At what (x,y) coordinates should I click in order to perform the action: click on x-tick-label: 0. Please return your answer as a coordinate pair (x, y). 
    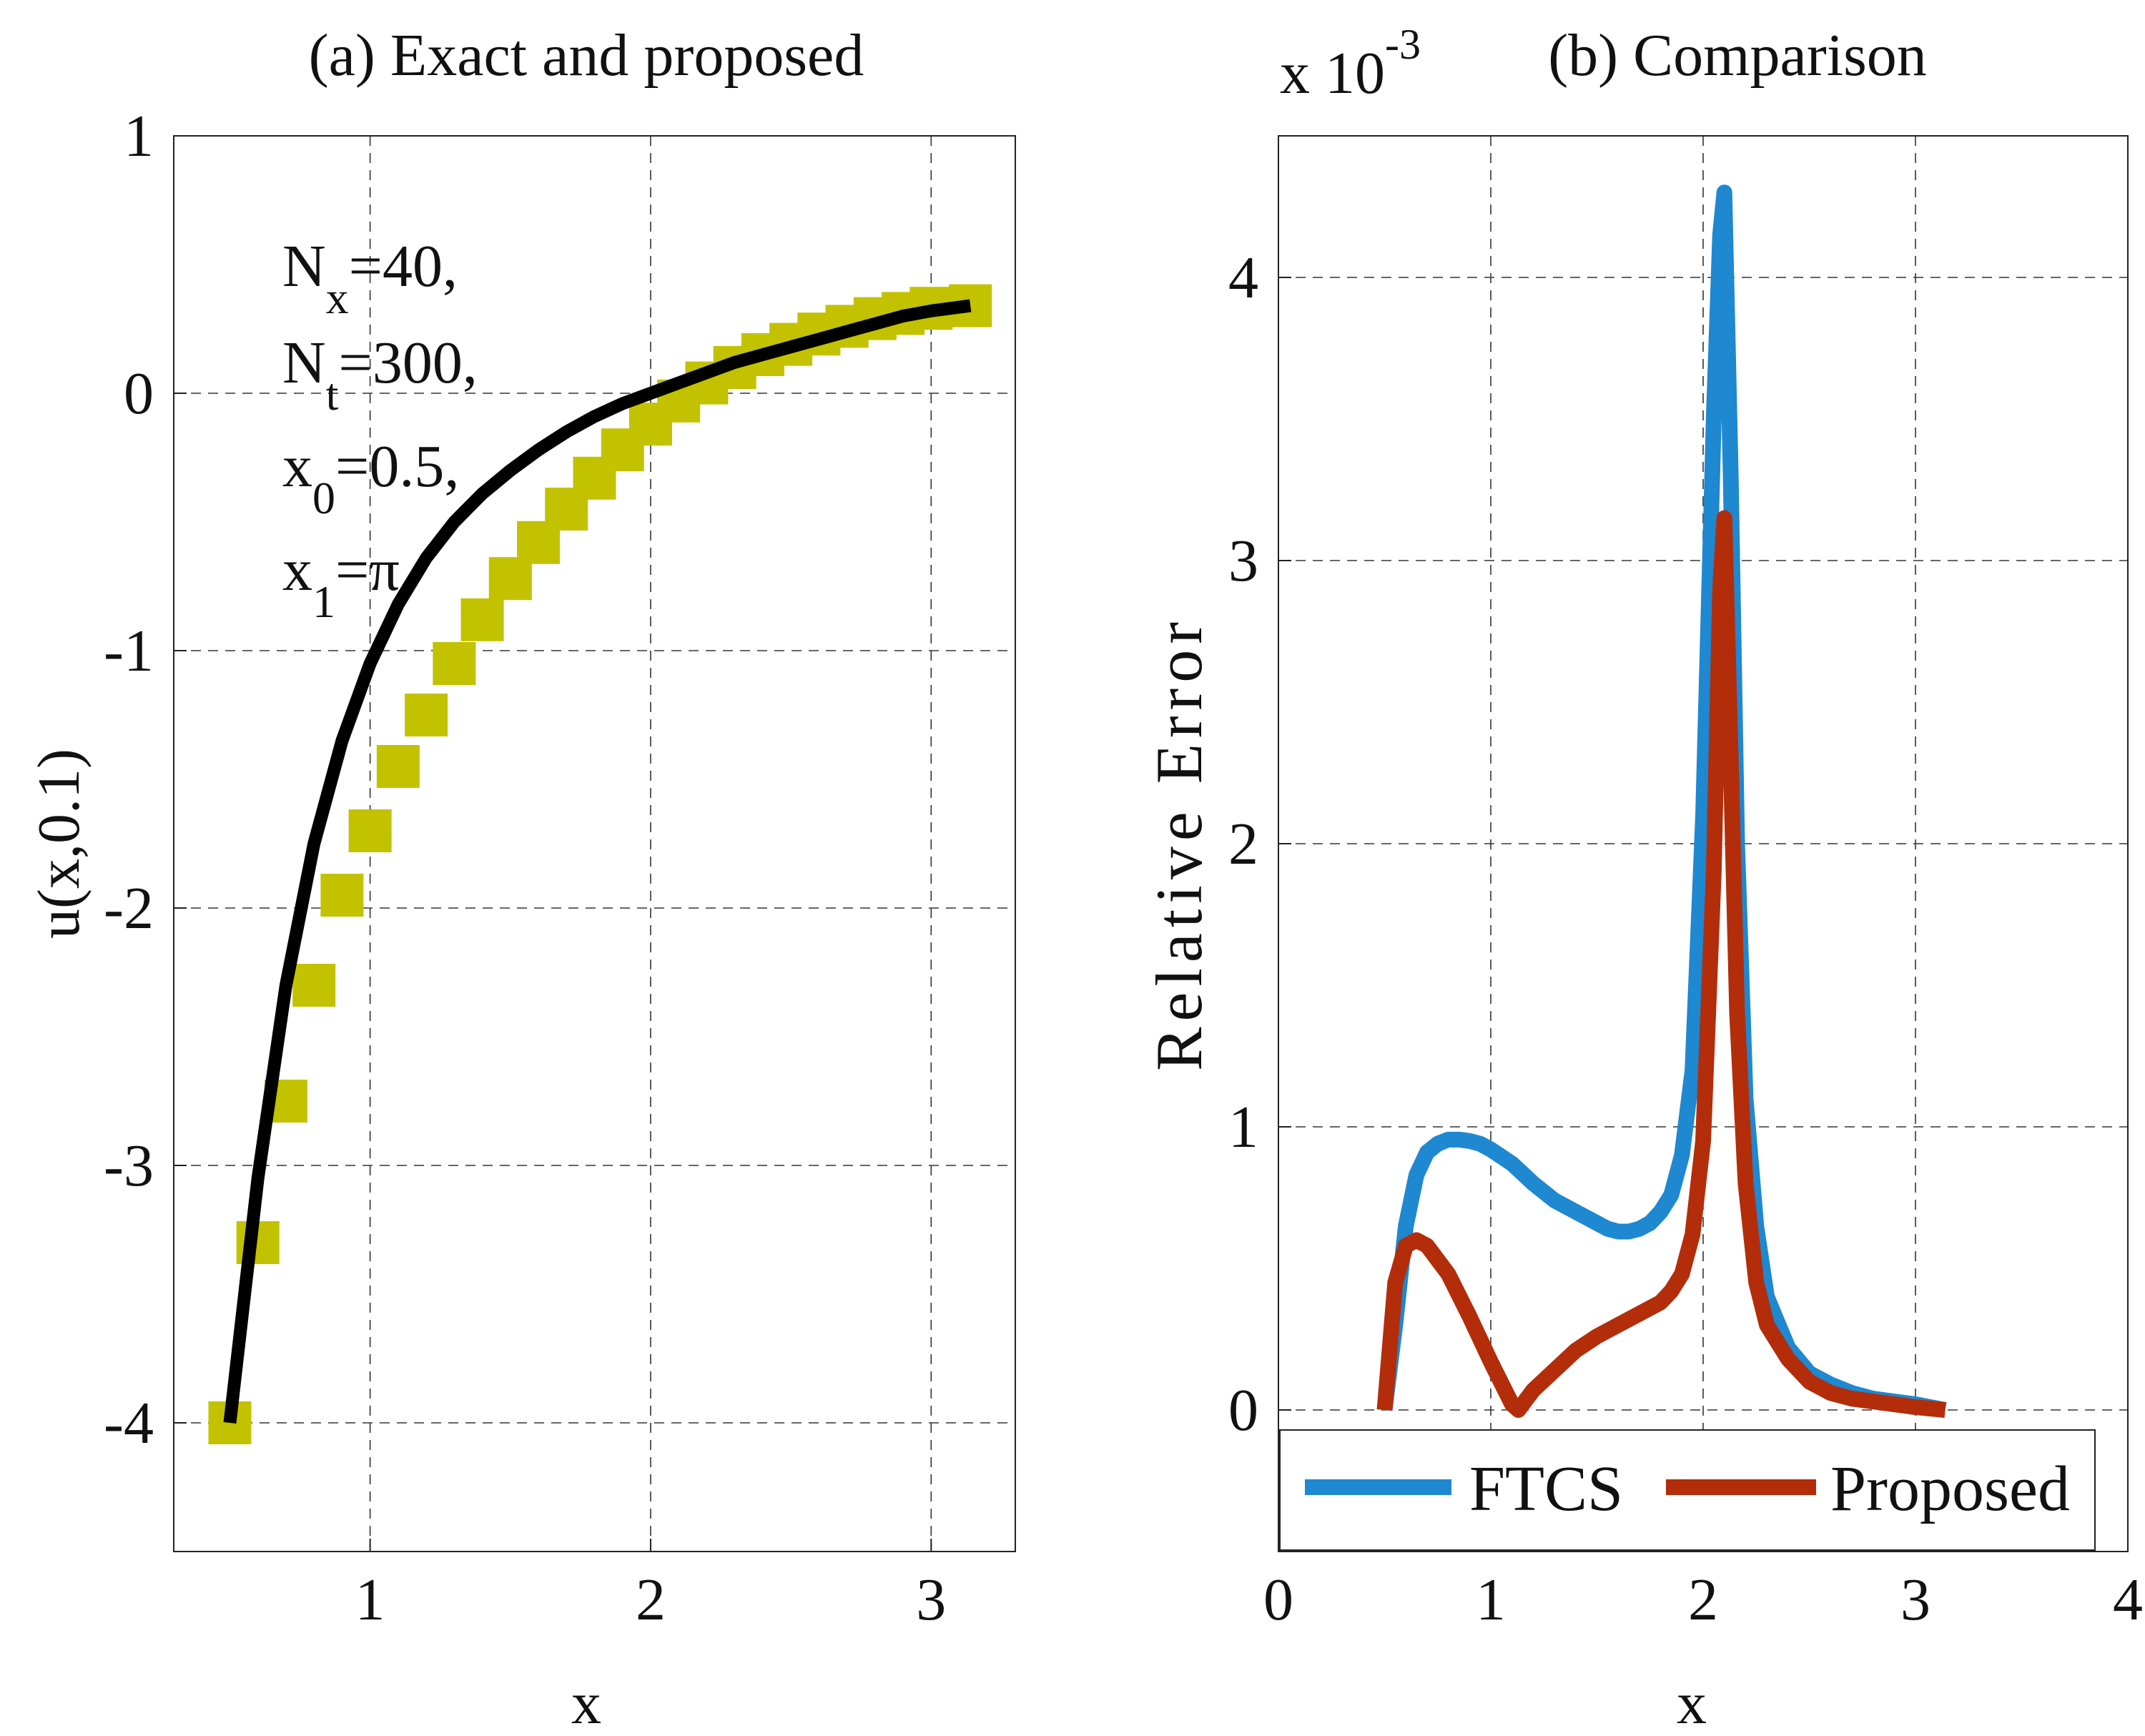
    Looking at the image, I should click on (1278, 1600).